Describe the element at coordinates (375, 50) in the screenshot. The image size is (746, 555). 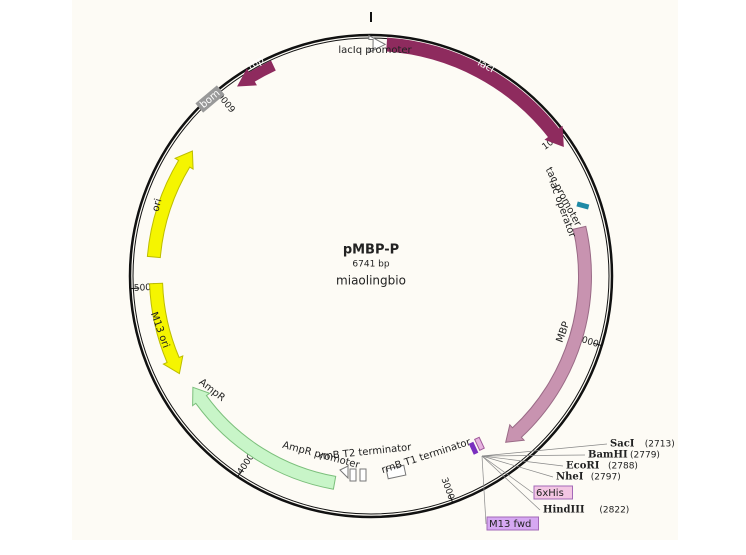
I see `feature-label: lacIq promoter` at that location.